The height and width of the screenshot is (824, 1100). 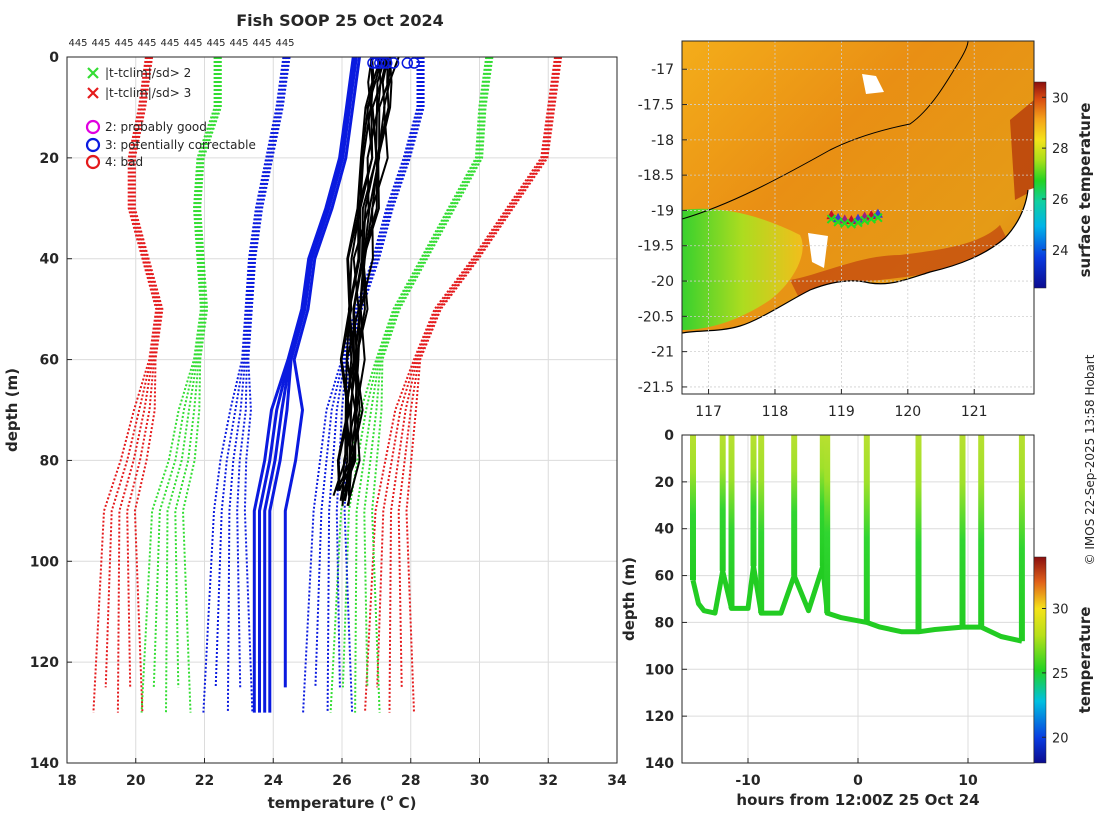 I want to click on y-tick-label: 0, so click(x=54, y=58).